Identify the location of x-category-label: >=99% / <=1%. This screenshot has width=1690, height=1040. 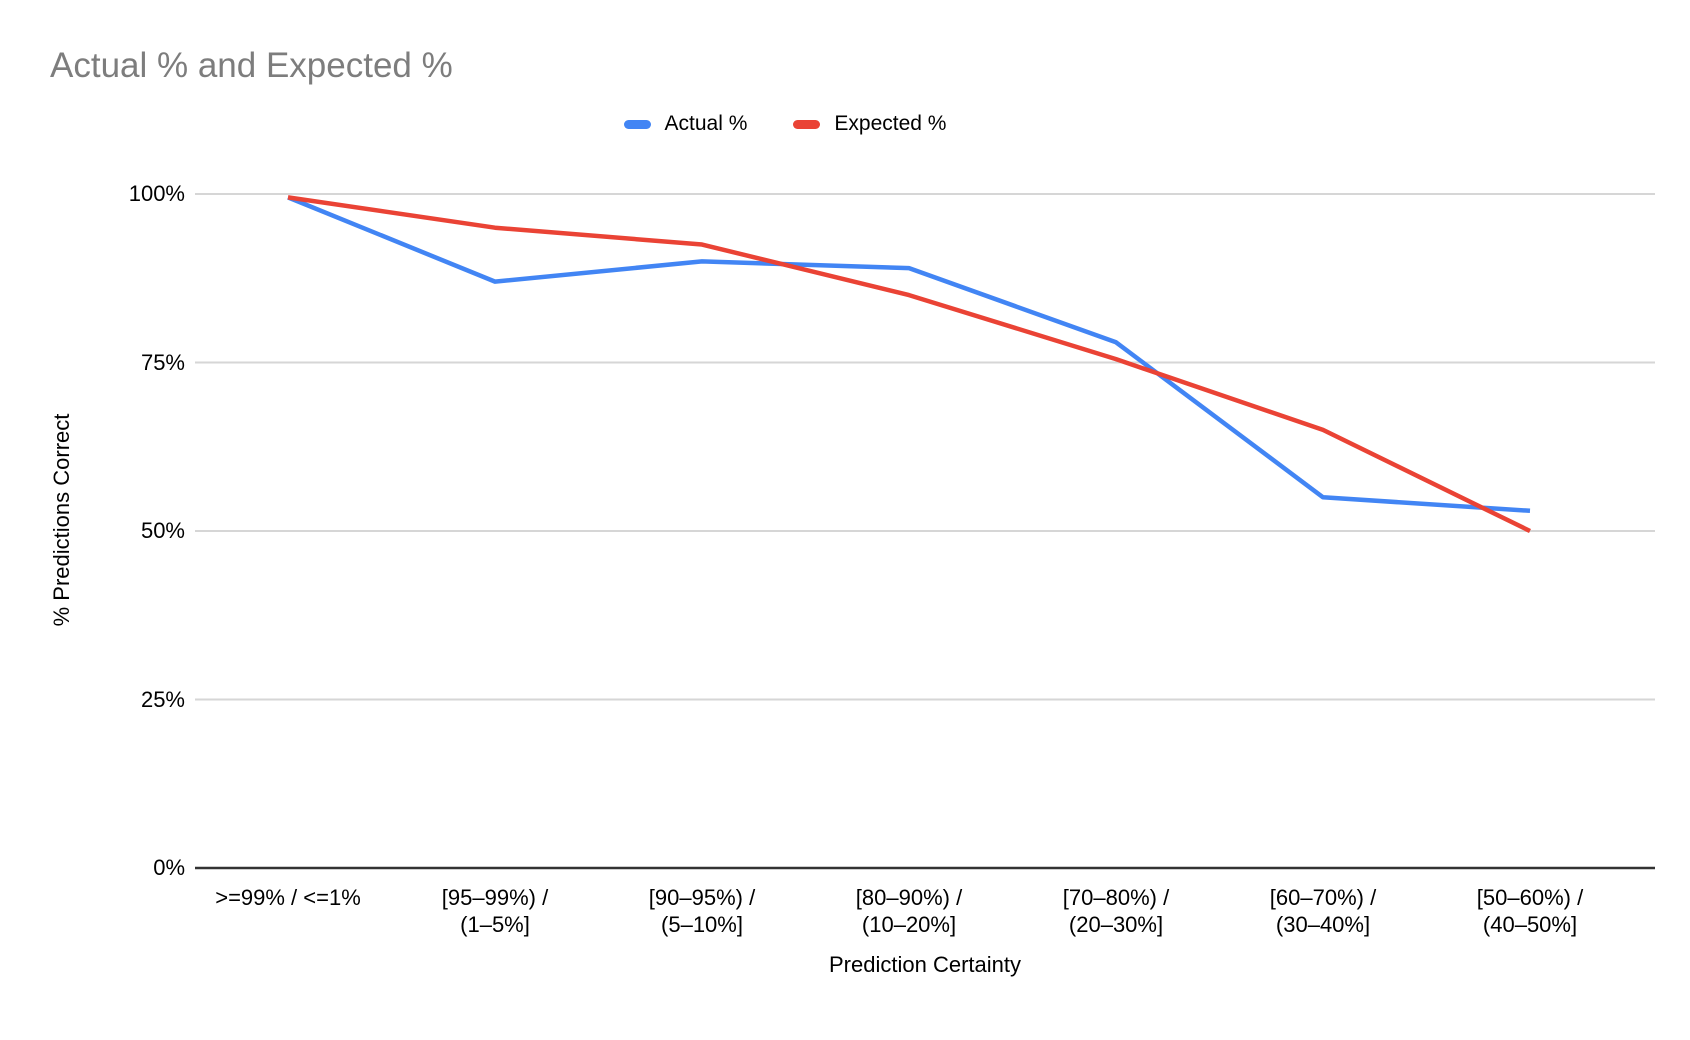
(288, 897).